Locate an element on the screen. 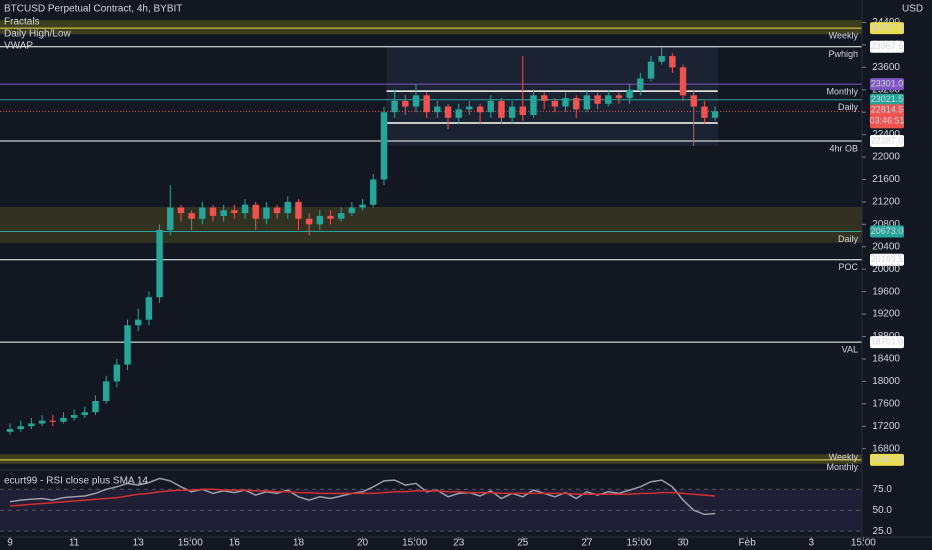 This screenshot has height=550, width=932. level-badge-label: 23021.5 is located at coordinates (887, 99).